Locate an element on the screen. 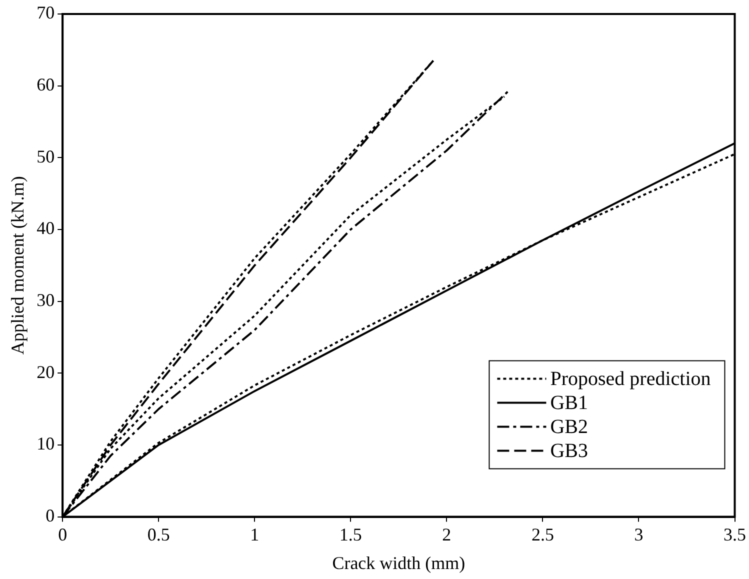  x-tick-label: 1 is located at coordinates (255, 534).